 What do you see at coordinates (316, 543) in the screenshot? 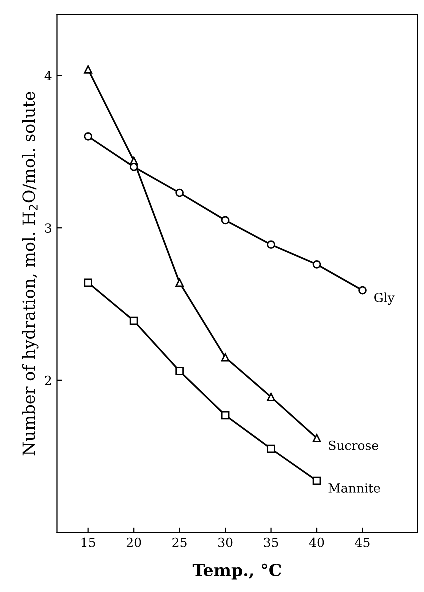
I see `x-tick-label: 40` at bounding box center [316, 543].